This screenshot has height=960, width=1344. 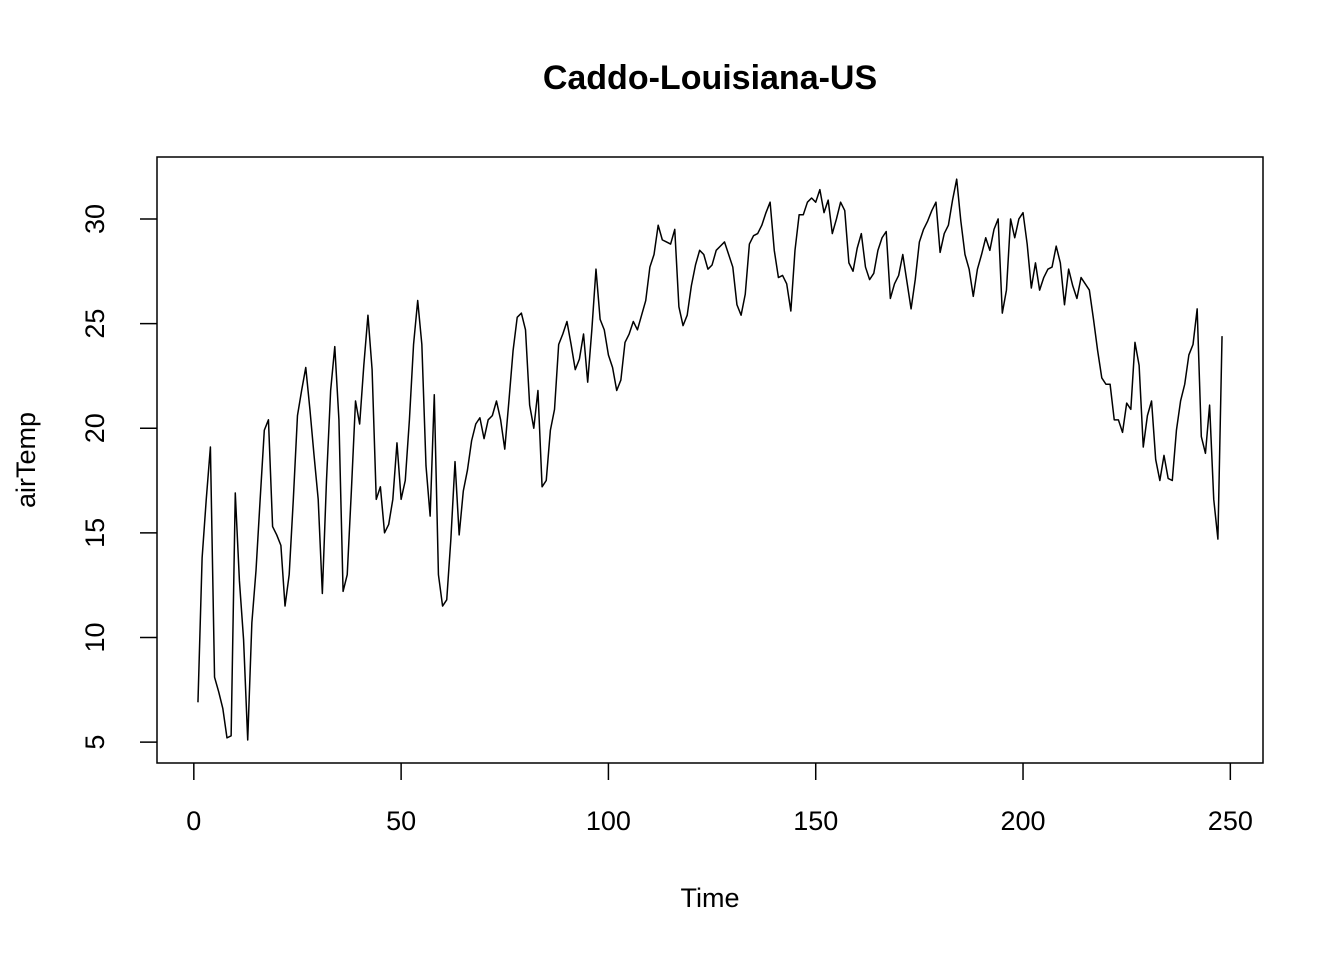 What do you see at coordinates (95, 324) in the screenshot?
I see `y-tick-label: 25` at bounding box center [95, 324].